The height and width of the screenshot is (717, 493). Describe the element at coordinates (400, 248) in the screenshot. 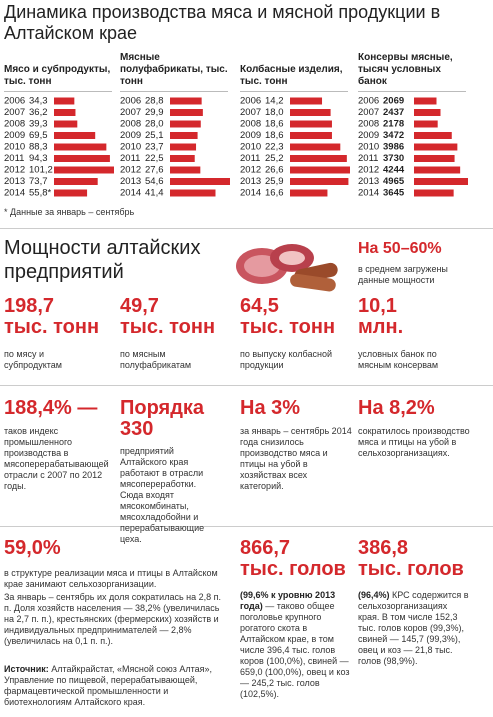

I see `load-value: На 50–60%` at that location.